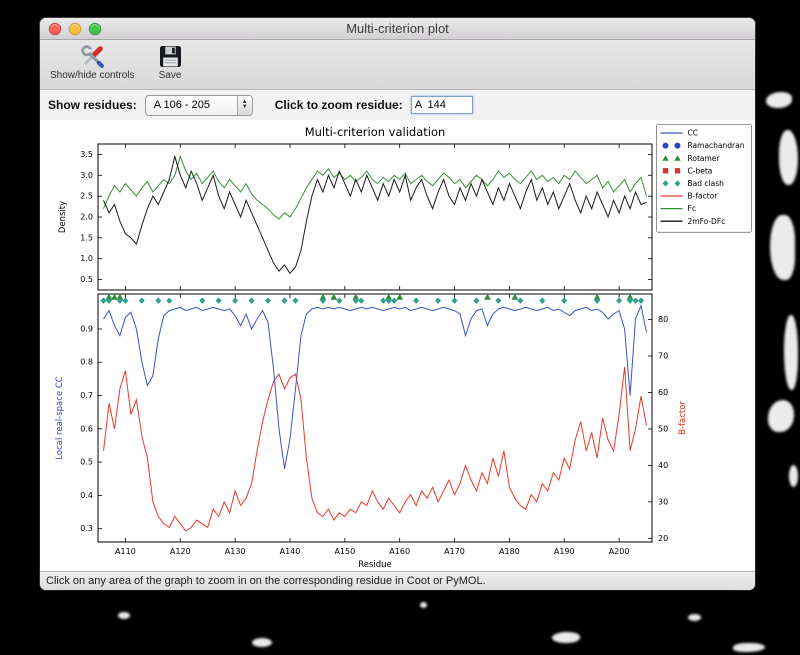  What do you see at coordinates (75, 29) in the screenshot?
I see `minimize-button` at bounding box center [75, 29].